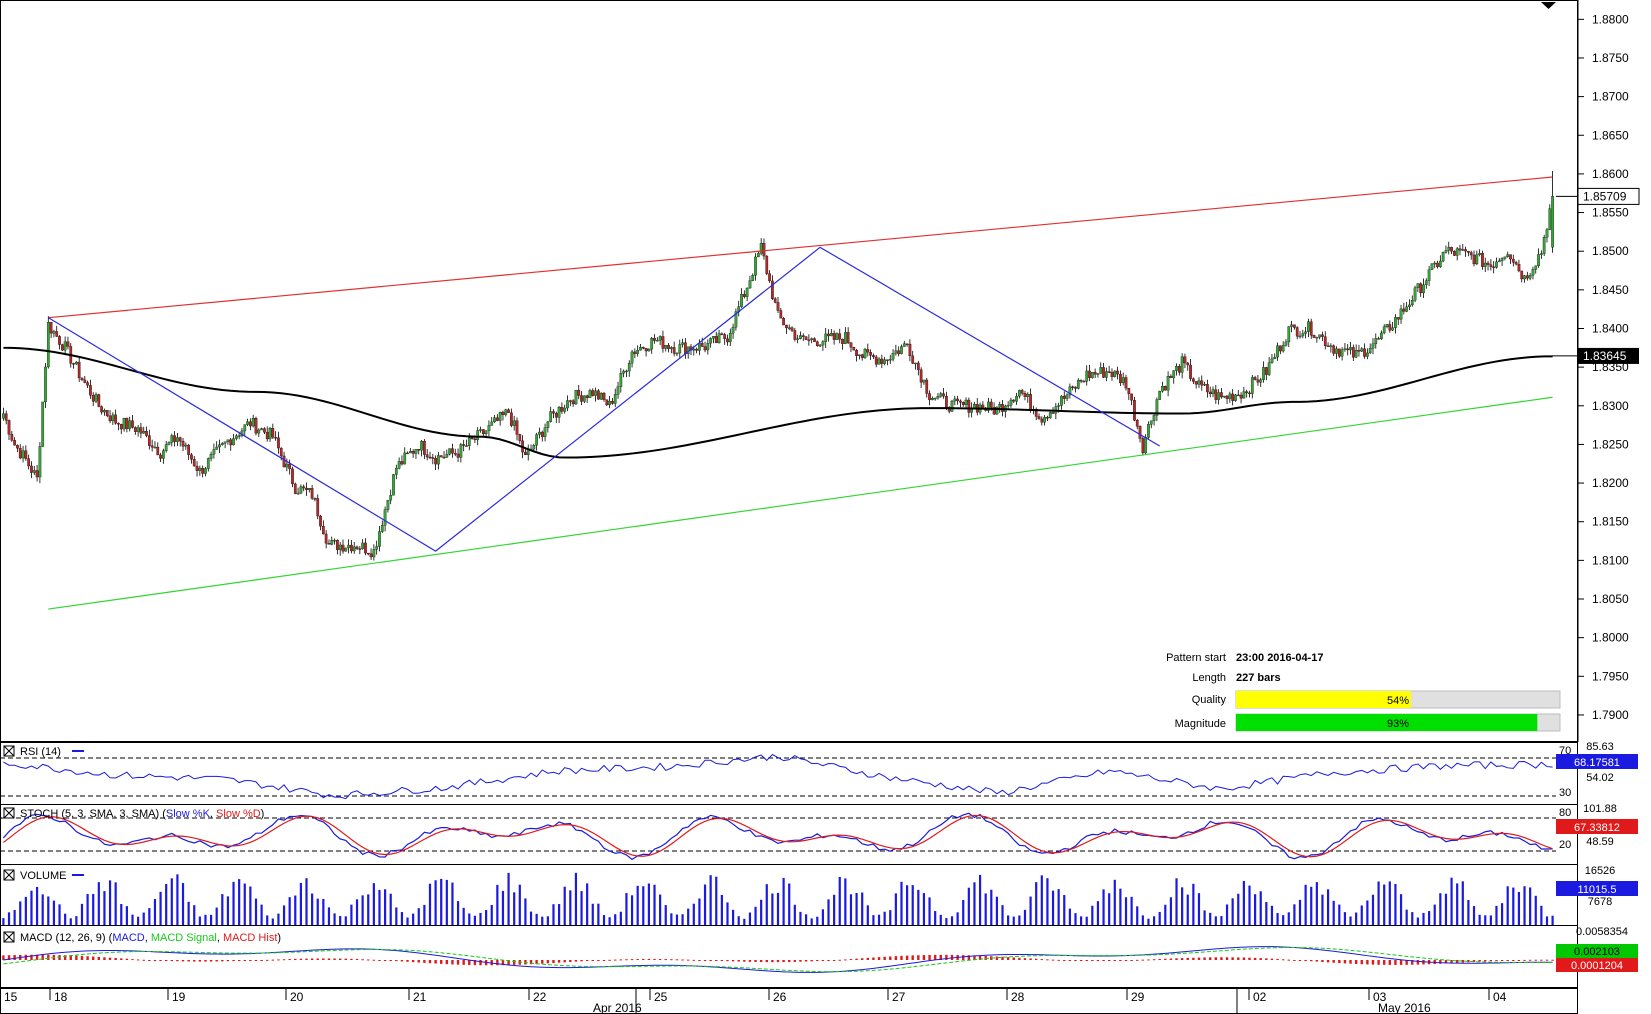 Image resolution: width=1651 pixels, height=1014 pixels. I want to click on stoch-level-20-label: 20, so click(1565, 845).